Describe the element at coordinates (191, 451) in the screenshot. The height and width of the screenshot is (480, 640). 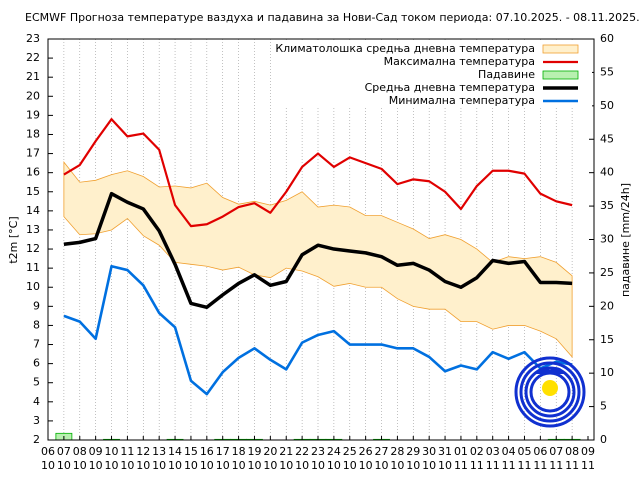
I see `x-tick-label: 15` at that location.